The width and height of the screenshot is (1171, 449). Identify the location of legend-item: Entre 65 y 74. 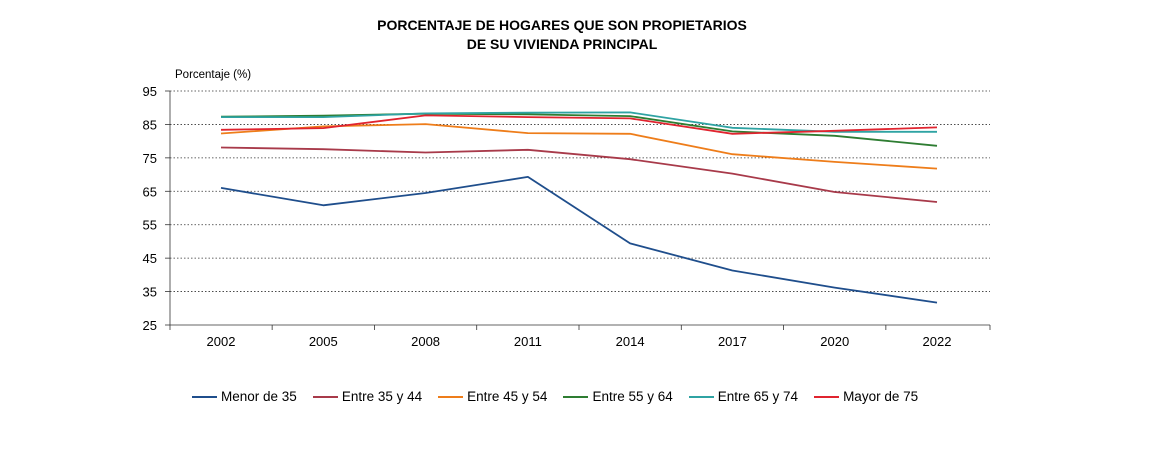
(743, 396).